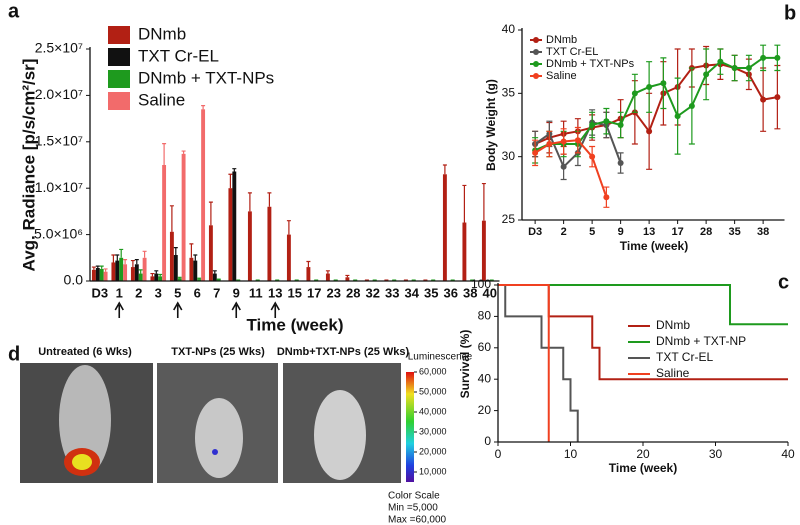 Image resolution: width=800 pixels, height=525 pixels. What do you see at coordinates (275, 292) in the screenshot?
I see `x-tick-label: 13` at bounding box center [275, 292].